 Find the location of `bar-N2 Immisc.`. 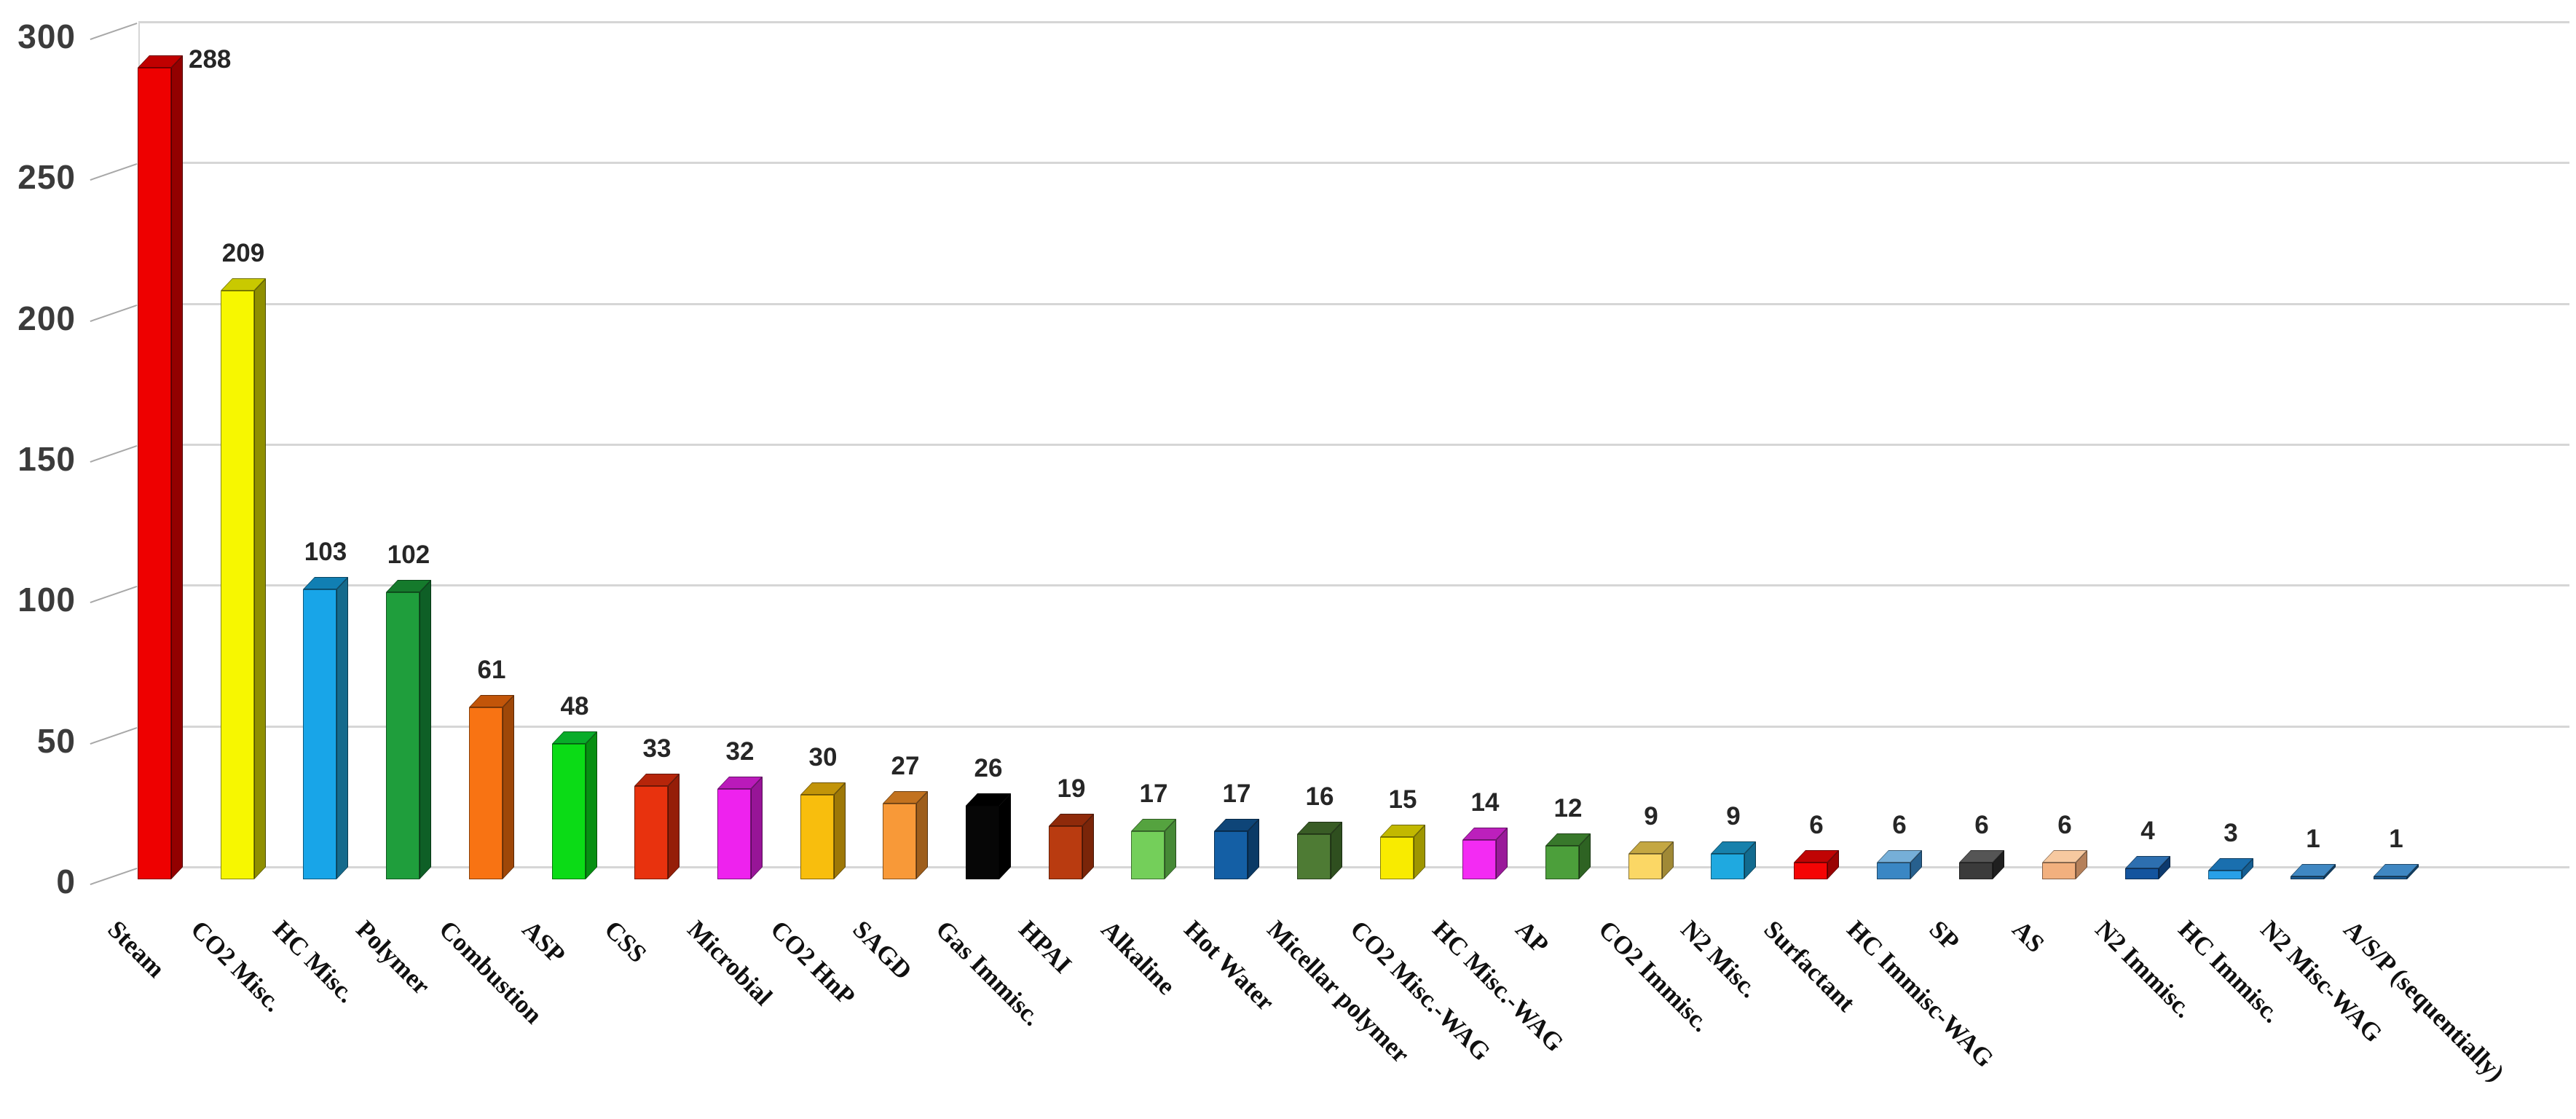

bar-N2 Immisc. is located at coordinates (2148, 867).